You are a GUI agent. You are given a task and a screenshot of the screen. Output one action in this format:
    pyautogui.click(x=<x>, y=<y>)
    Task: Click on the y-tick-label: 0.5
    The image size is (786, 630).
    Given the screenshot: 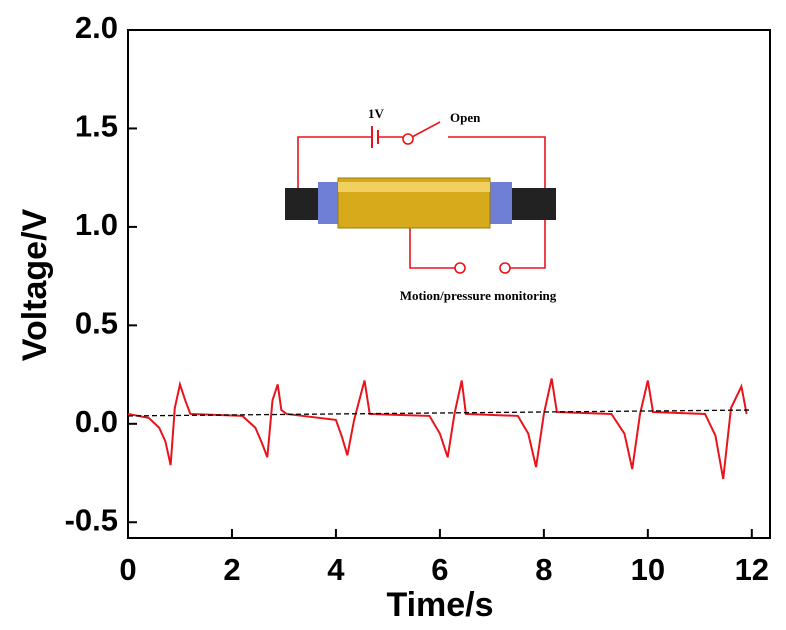 What is the action you would take?
    pyautogui.click(x=96, y=323)
    